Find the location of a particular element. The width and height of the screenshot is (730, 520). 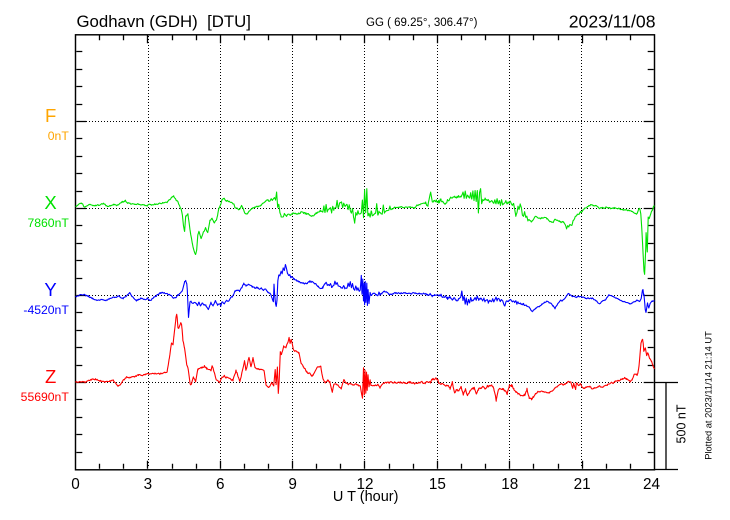

svg-text: 500 nT is located at coordinates (681, 423).